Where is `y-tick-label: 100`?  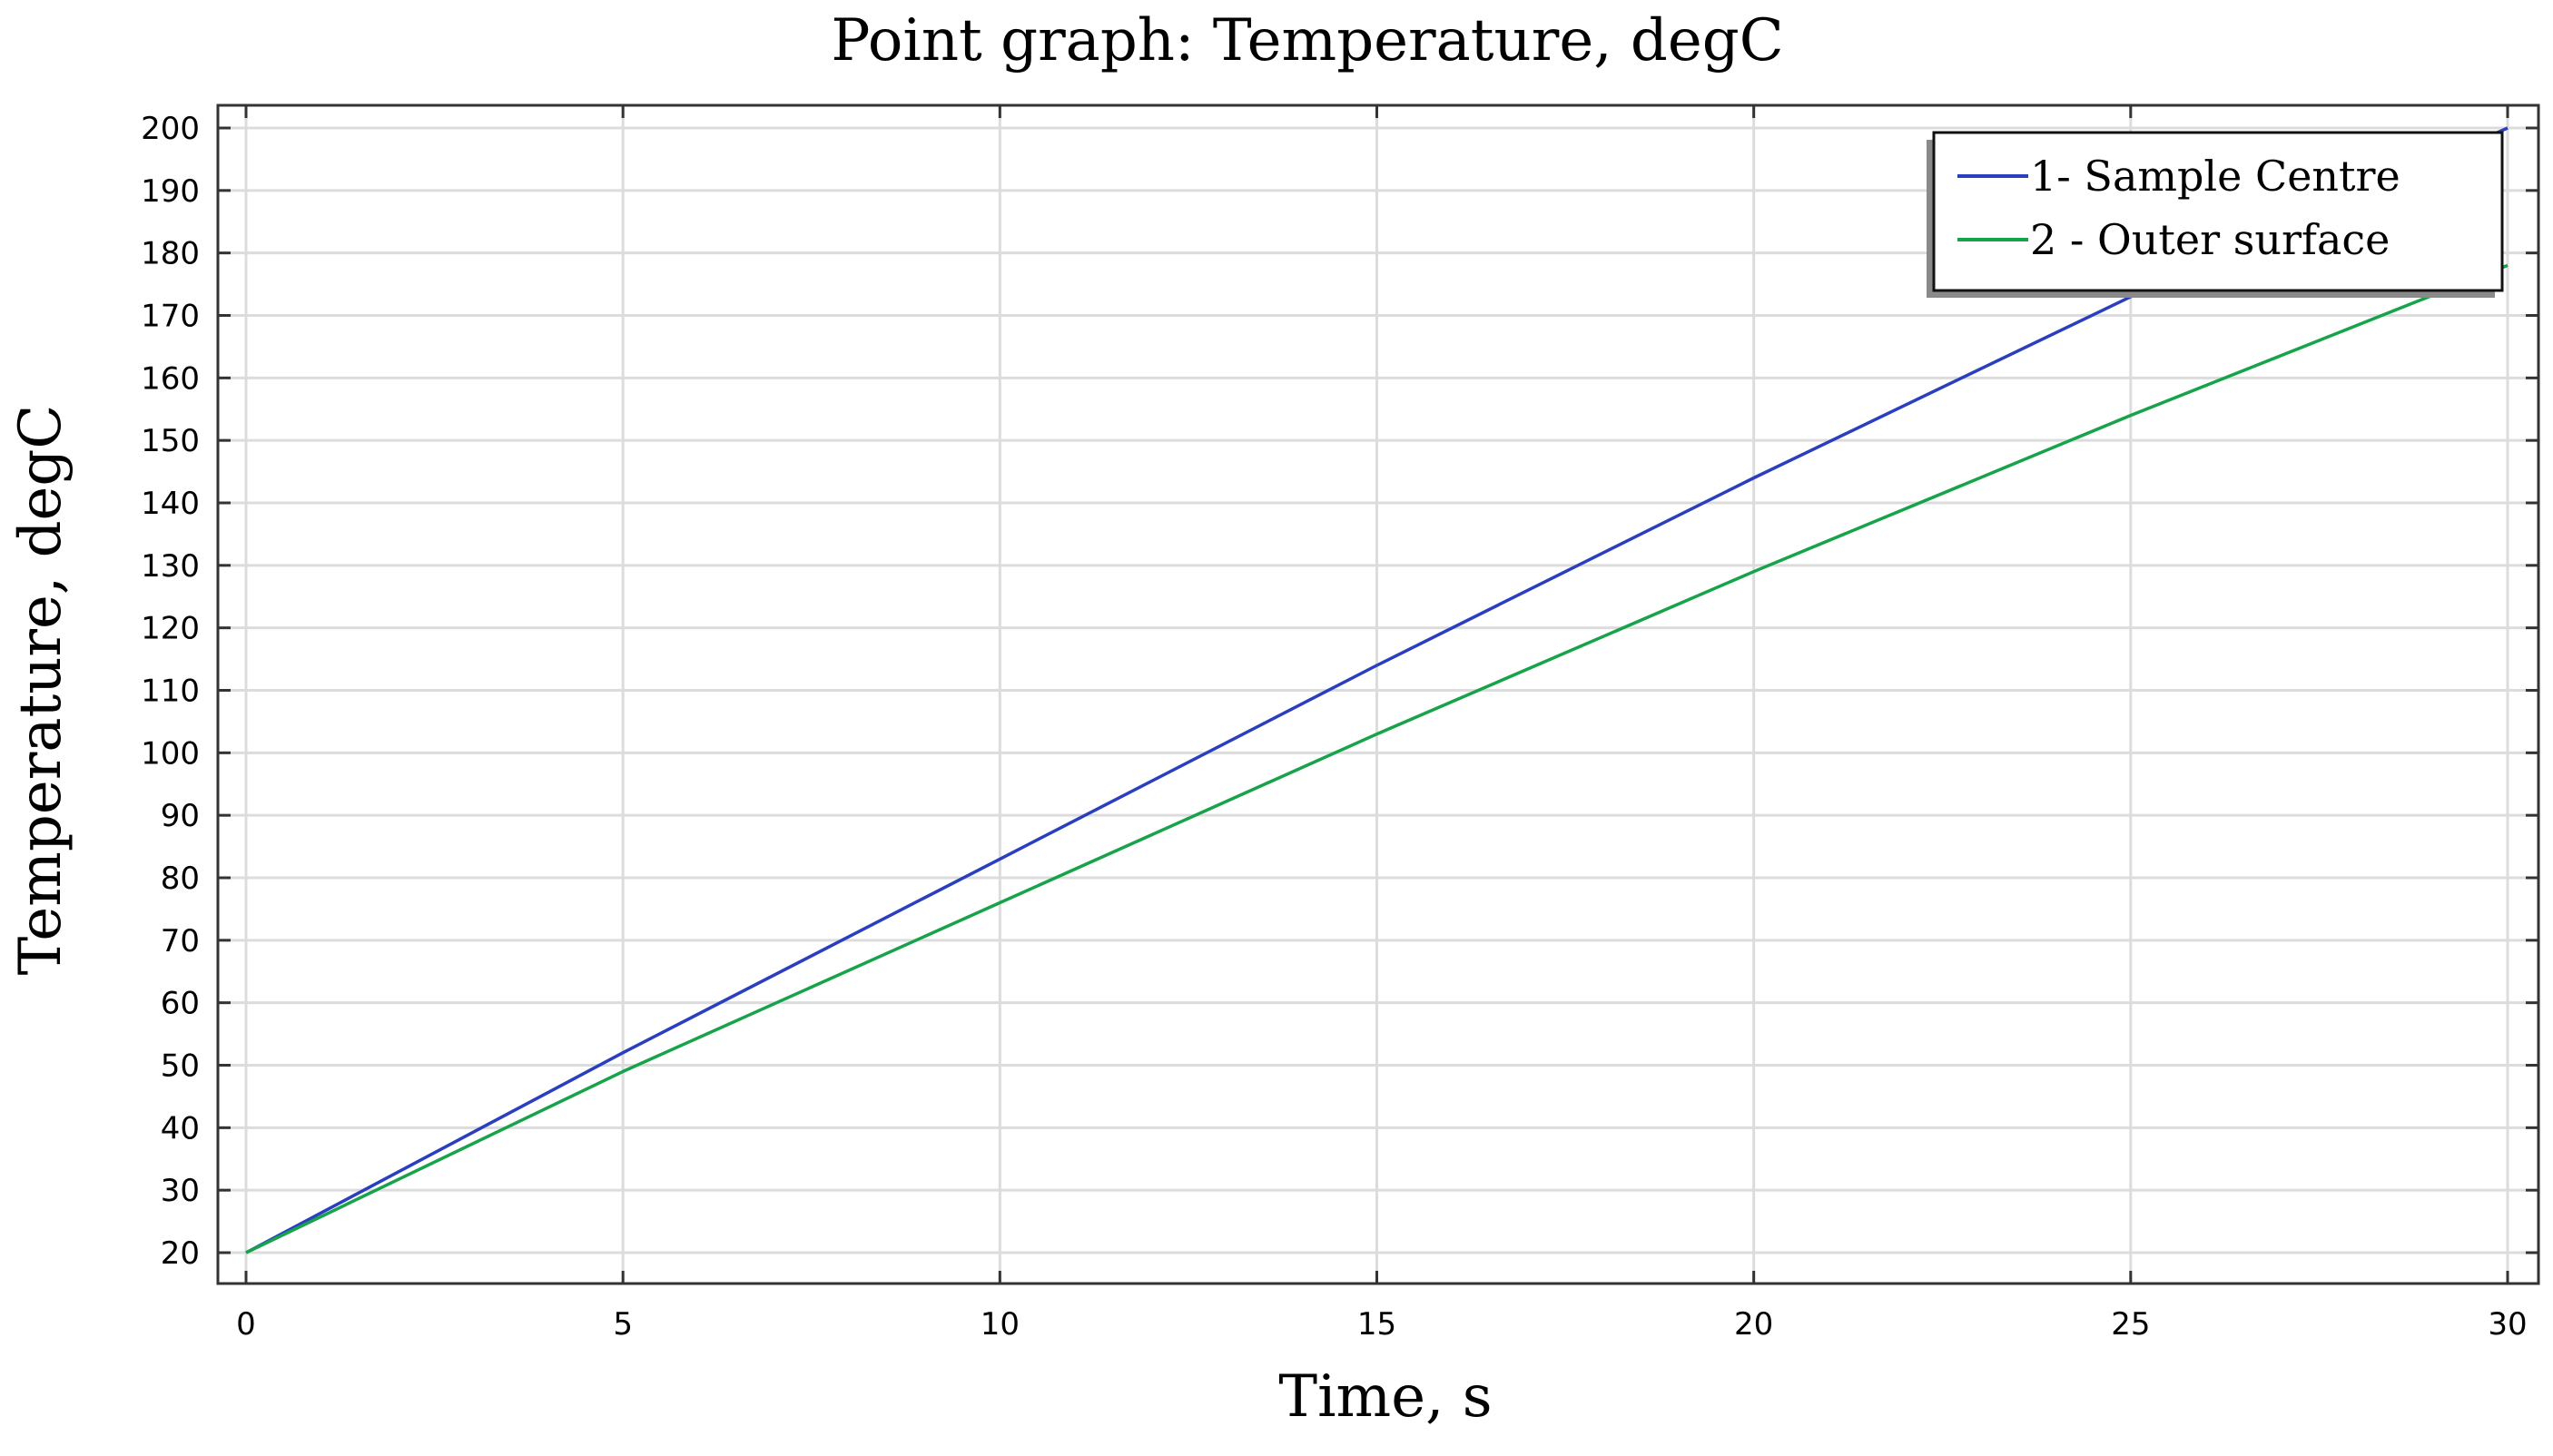 y-tick-label: 100 is located at coordinates (171, 753).